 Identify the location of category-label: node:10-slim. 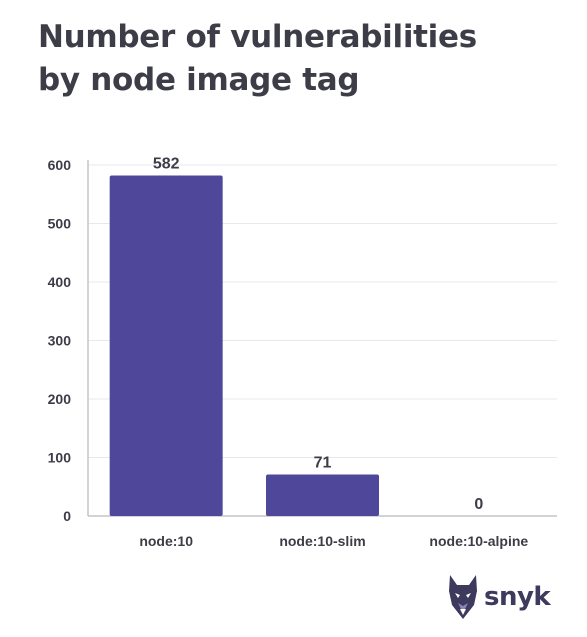
(322, 541).